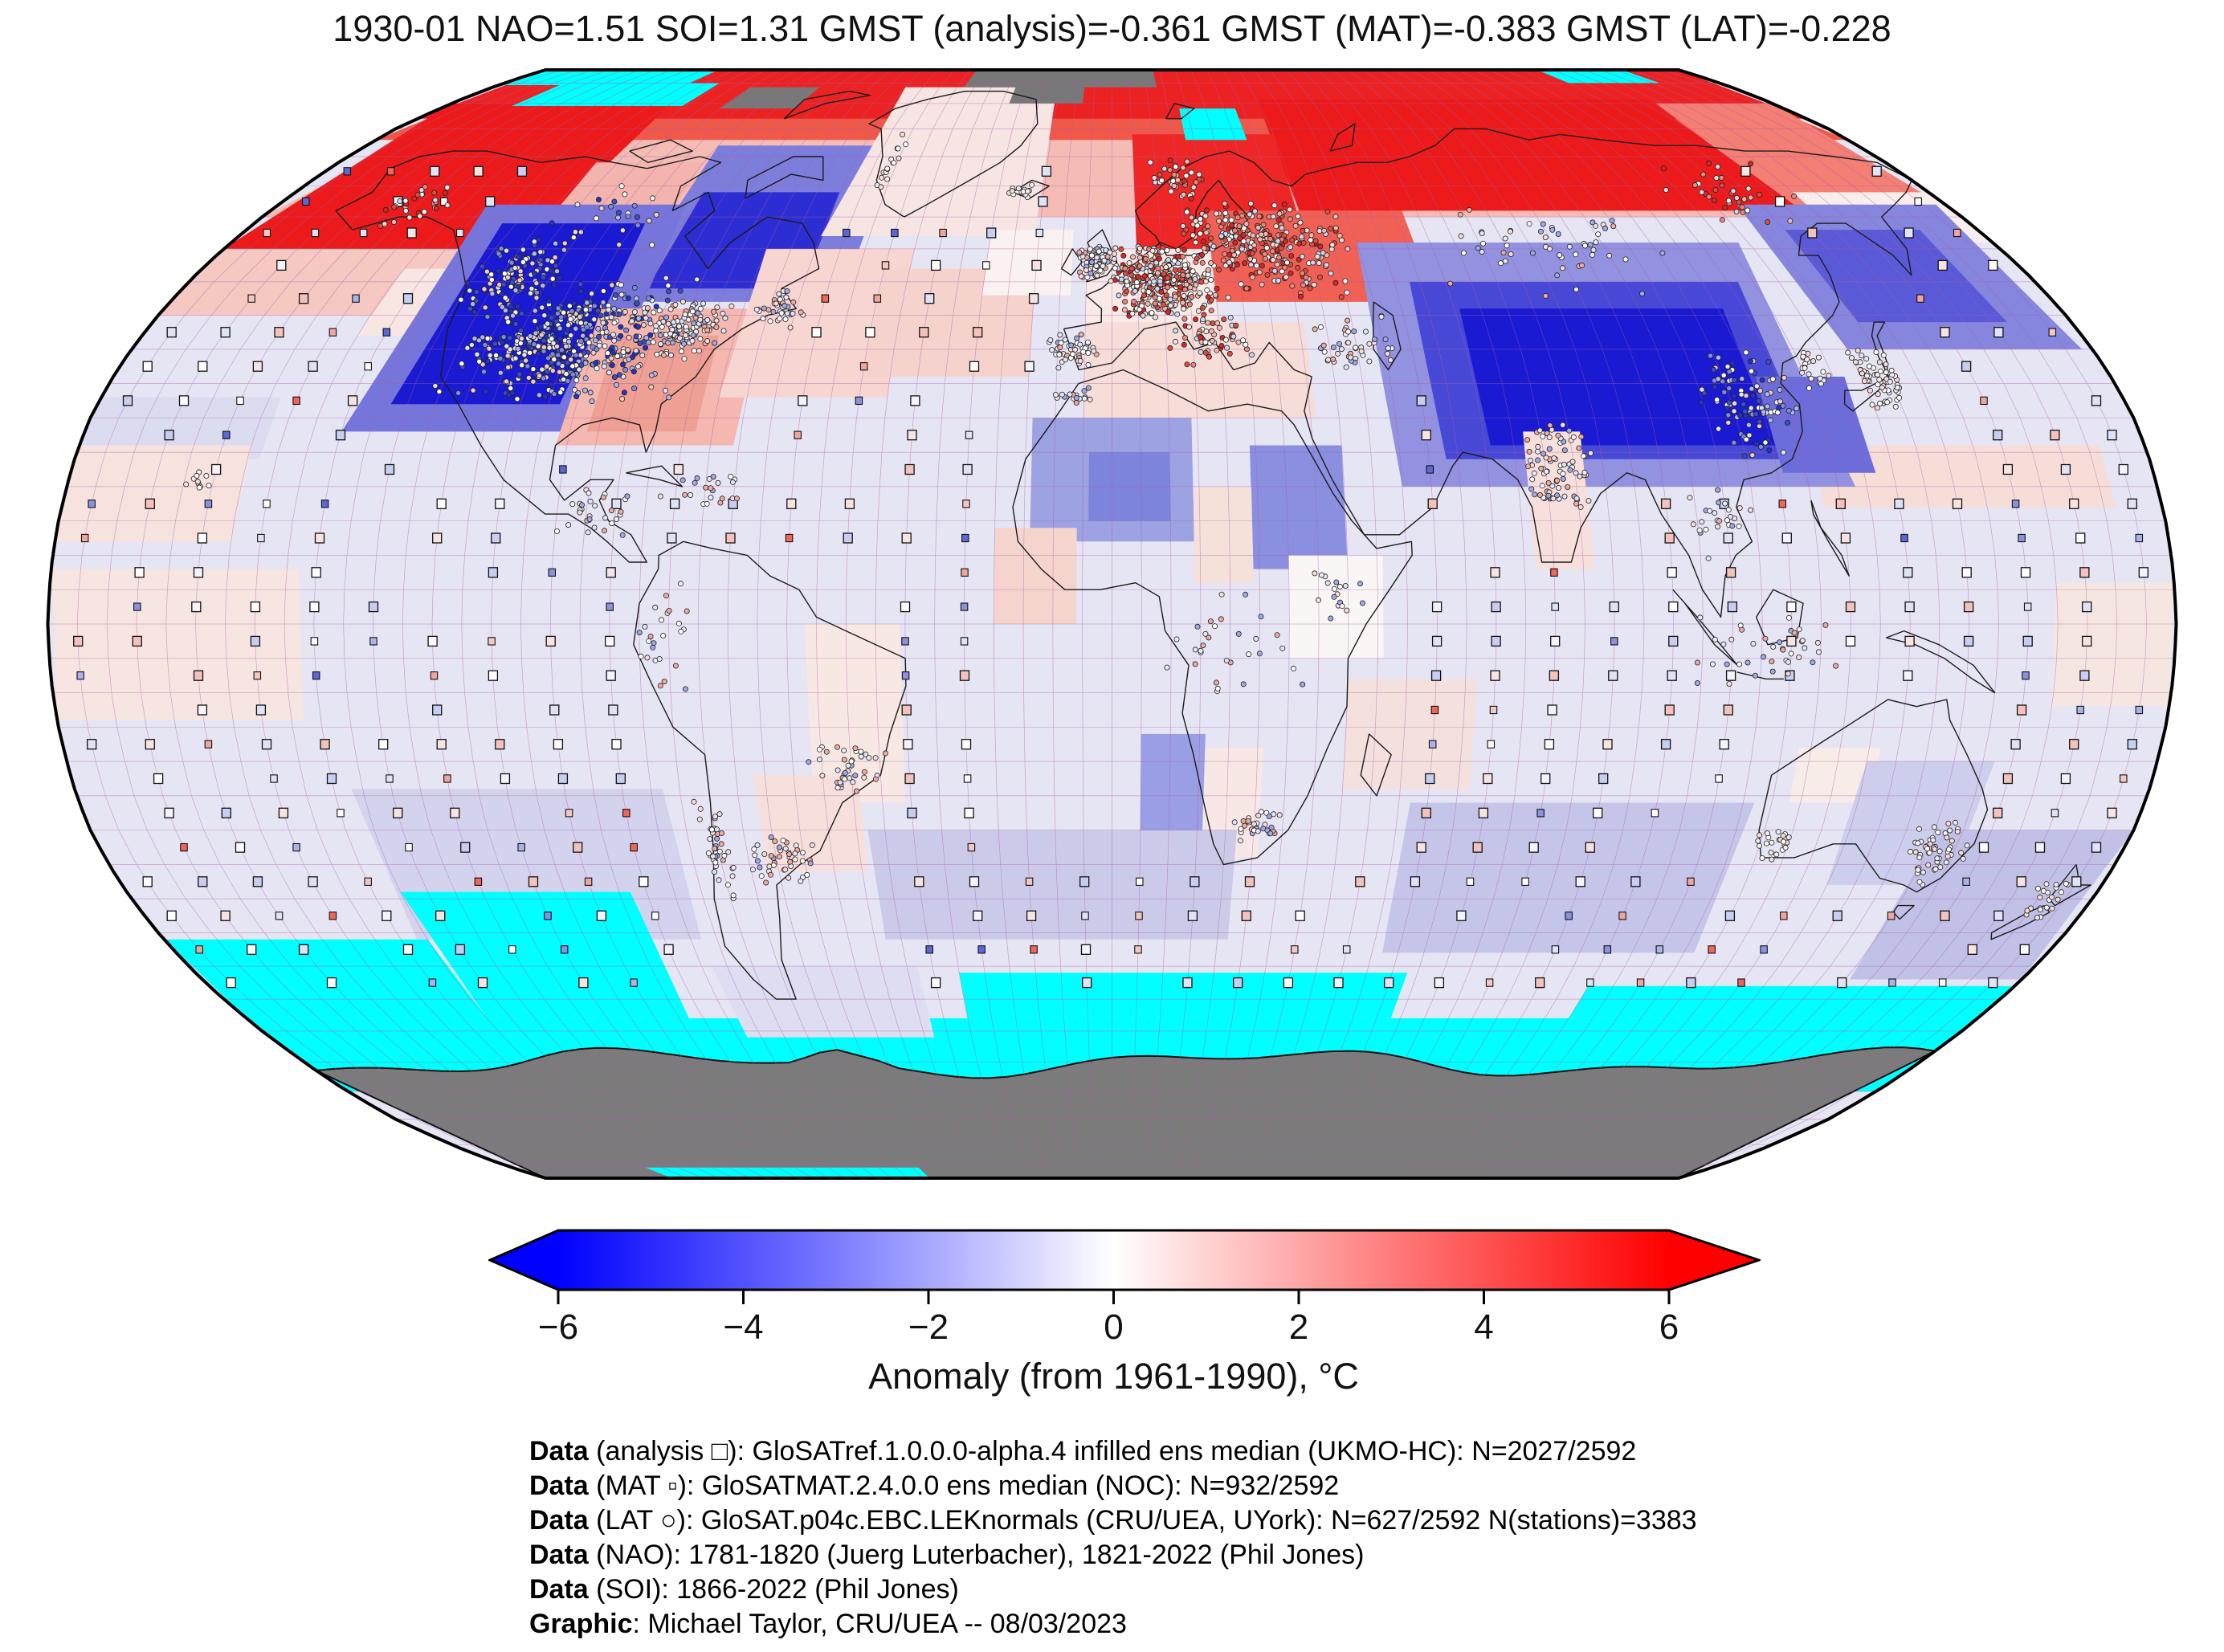  What do you see at coordinates (1484, 1327) in the screenshot?
I see `colorbar-tick-label: 4` at bounding box center [1484, 1327].